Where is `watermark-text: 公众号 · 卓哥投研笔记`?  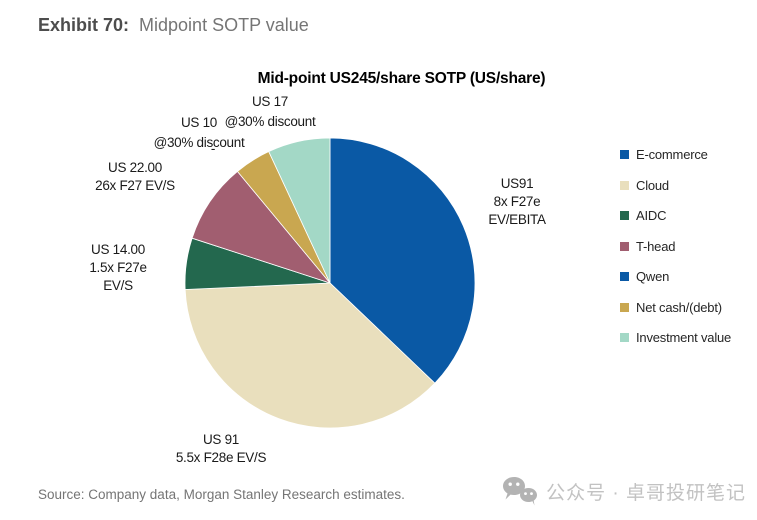 watermark-text: 公众号 · 卓哥投研笔记 is located at coordinates (646, 493).